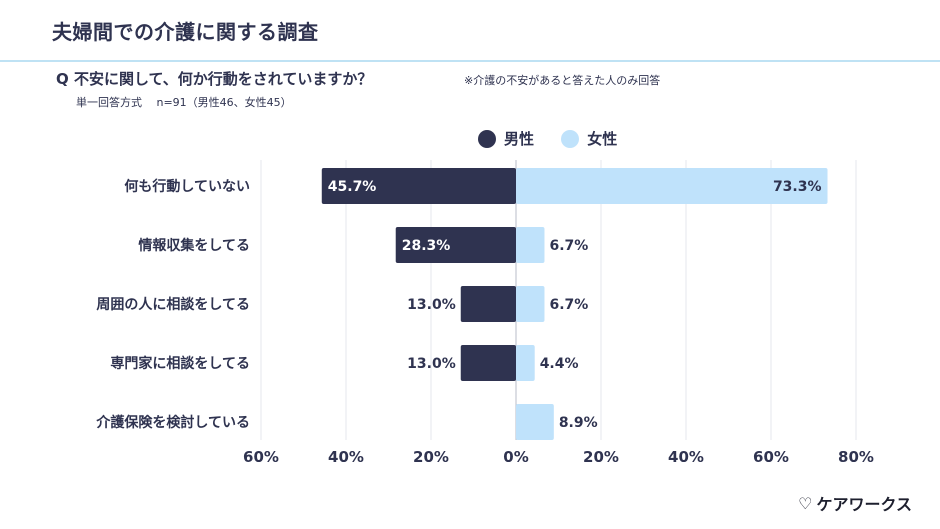 The width and height of the screenshot is (940, 529). I want to click on legend-swatch-female, so click(570, 138).